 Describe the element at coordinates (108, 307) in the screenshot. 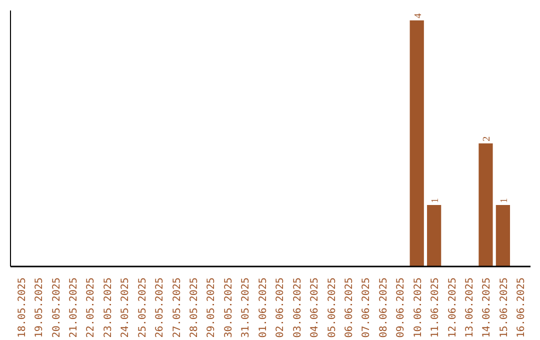

I see `x-tick-label: 23.05.2025` at that location.